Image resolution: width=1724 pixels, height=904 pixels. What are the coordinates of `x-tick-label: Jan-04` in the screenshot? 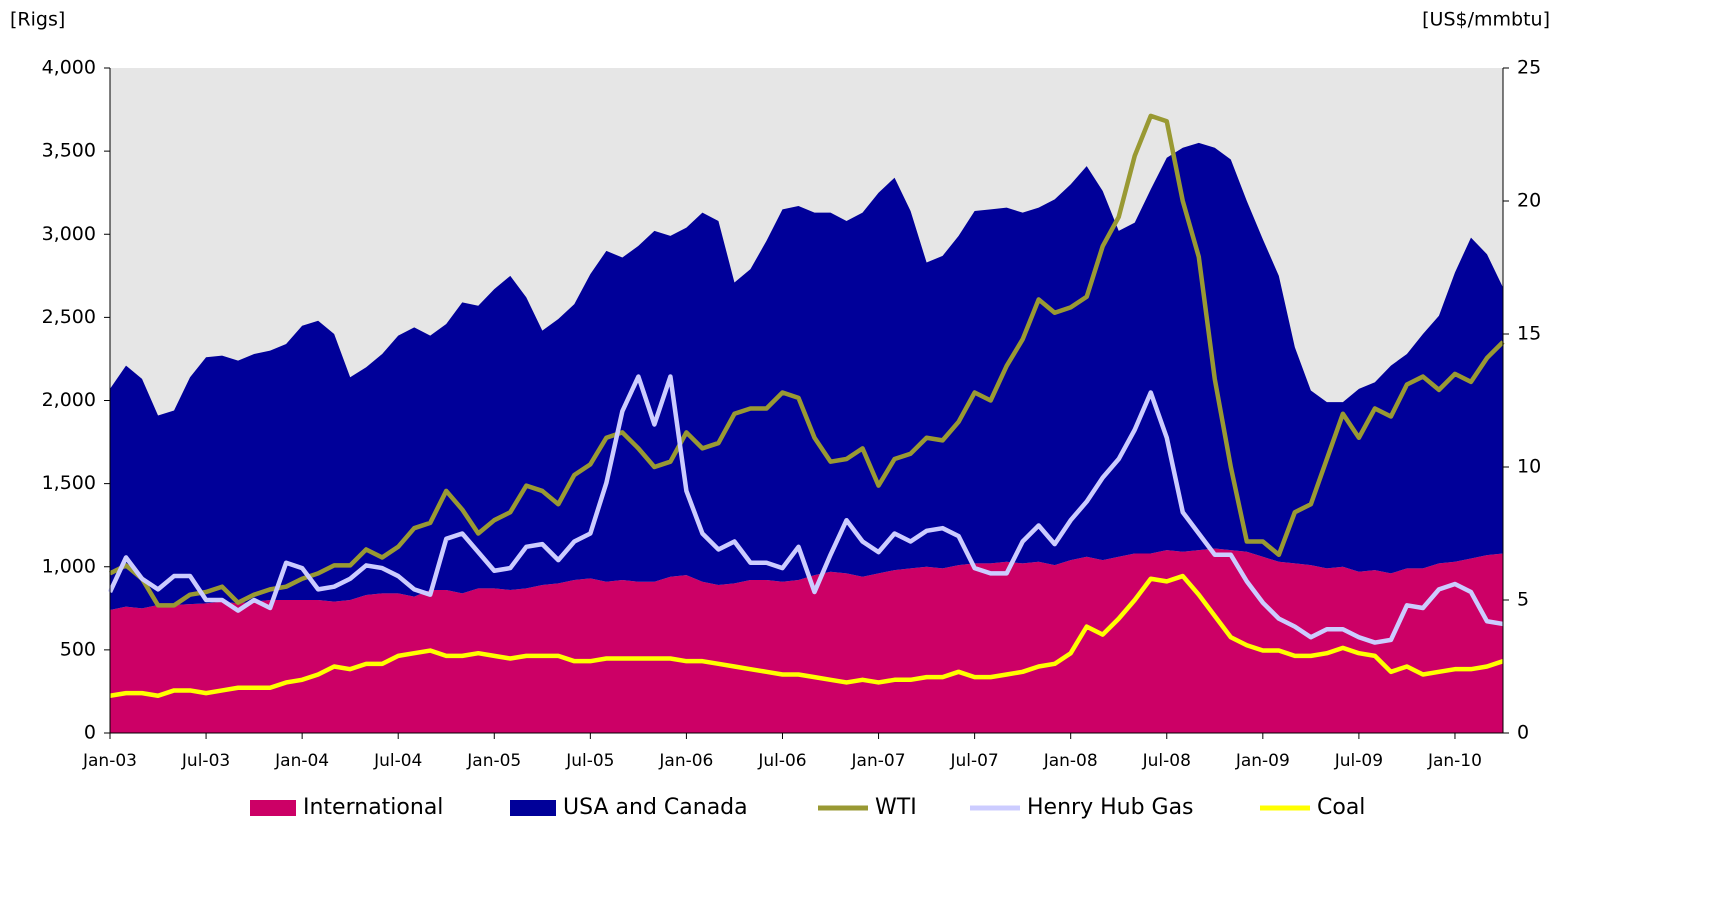 It's located at (301, 761).